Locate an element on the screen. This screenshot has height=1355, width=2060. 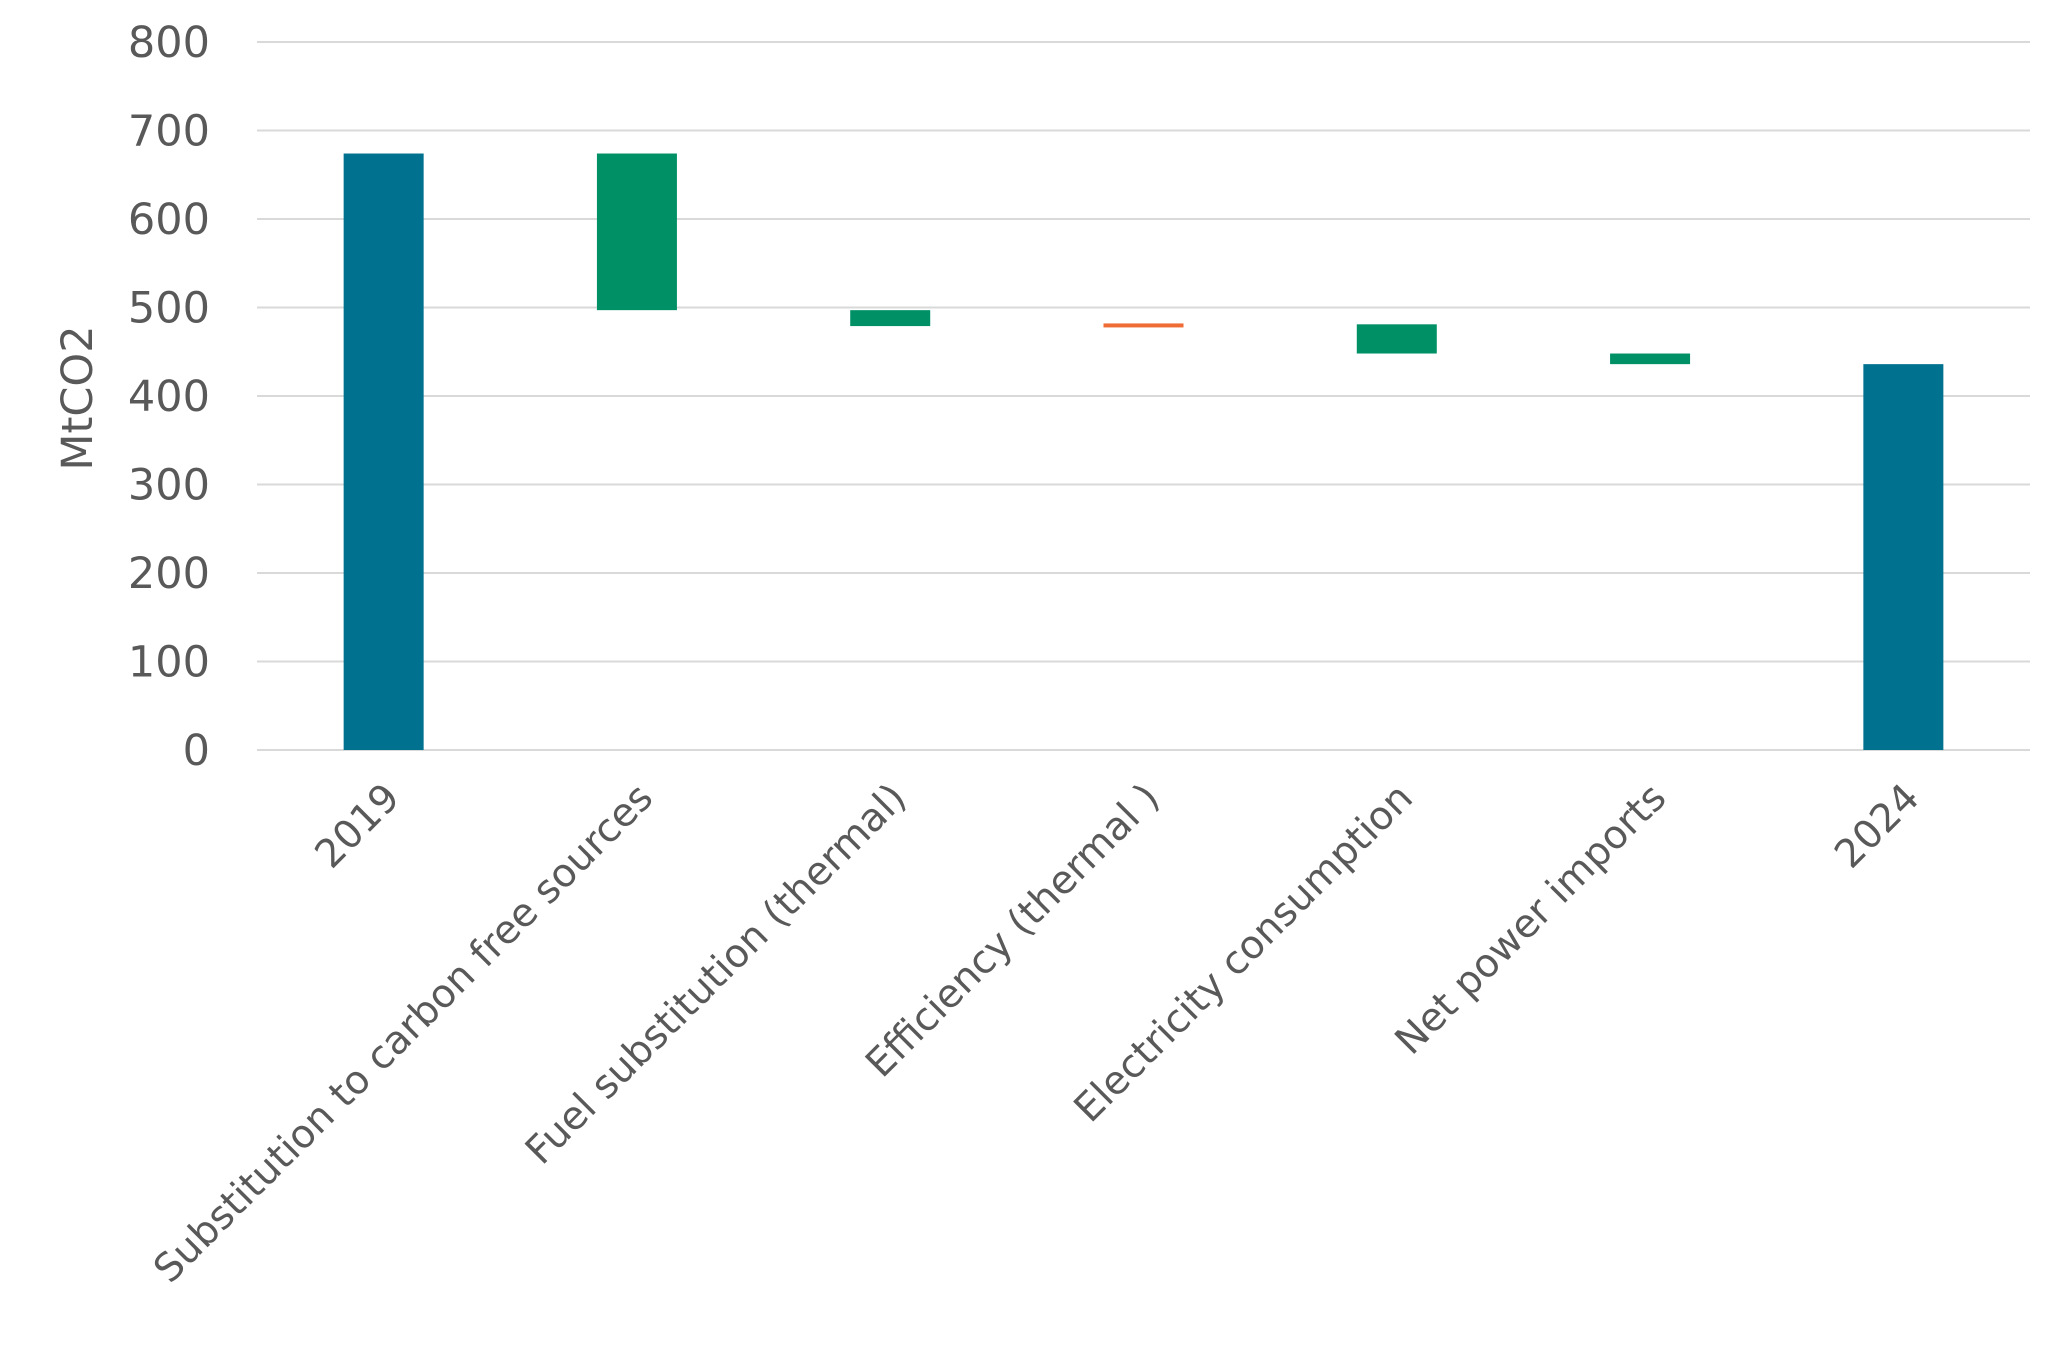
y-tick-label: 400 is located at coordinates (169, 397).